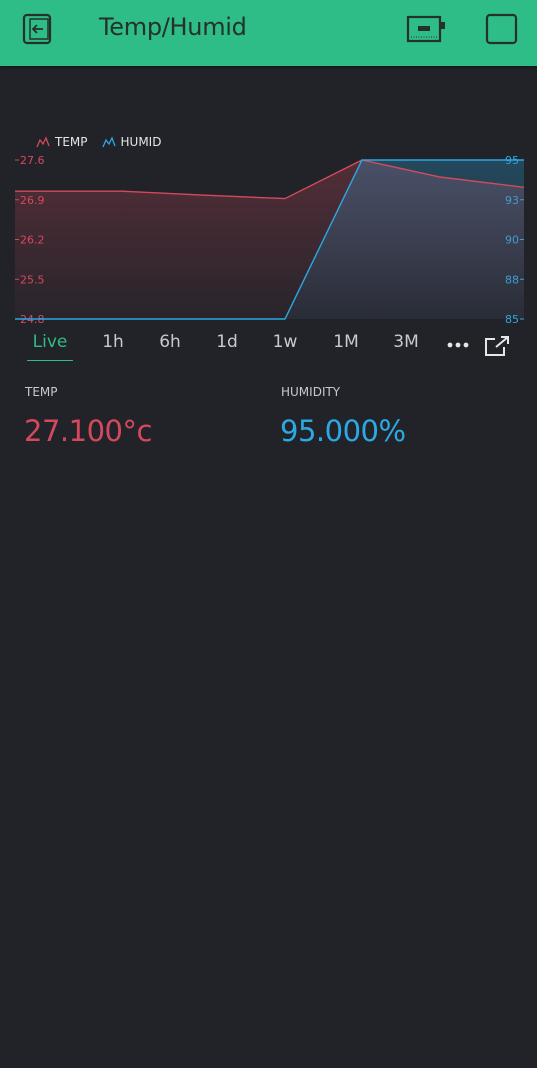  What do you see at coordinates (285, 342) in the screenshot?
I see `tab-1w: 1w` at bounding box center [285, 342].